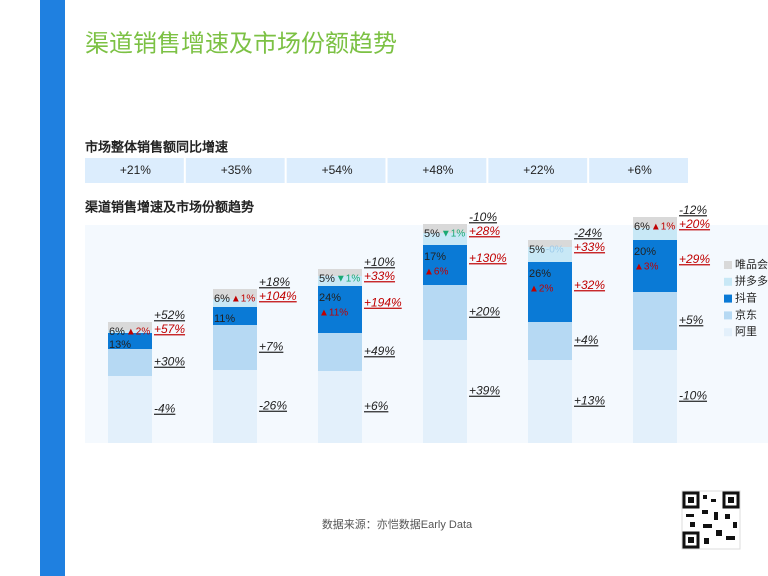 The width and height of the screenshot is (768, 576). Describe the element at coordinates (436, 272) in the screenshot. I see `share-change: ▲6%` at that location.